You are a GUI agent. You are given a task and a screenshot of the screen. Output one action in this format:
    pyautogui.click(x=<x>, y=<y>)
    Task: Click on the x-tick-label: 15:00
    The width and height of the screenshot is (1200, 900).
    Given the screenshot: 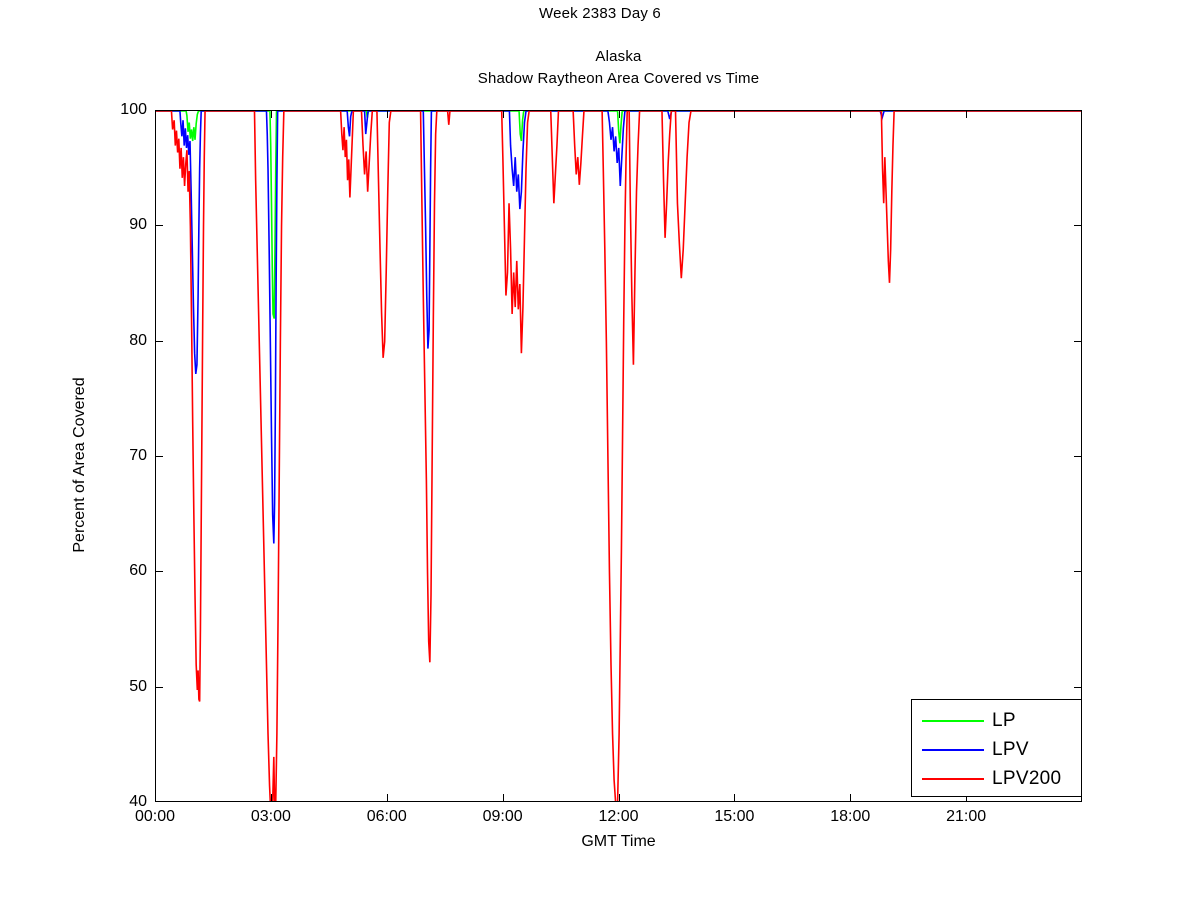 What is the action you would take?
    pyautogui.click(x=734, y=816)
    